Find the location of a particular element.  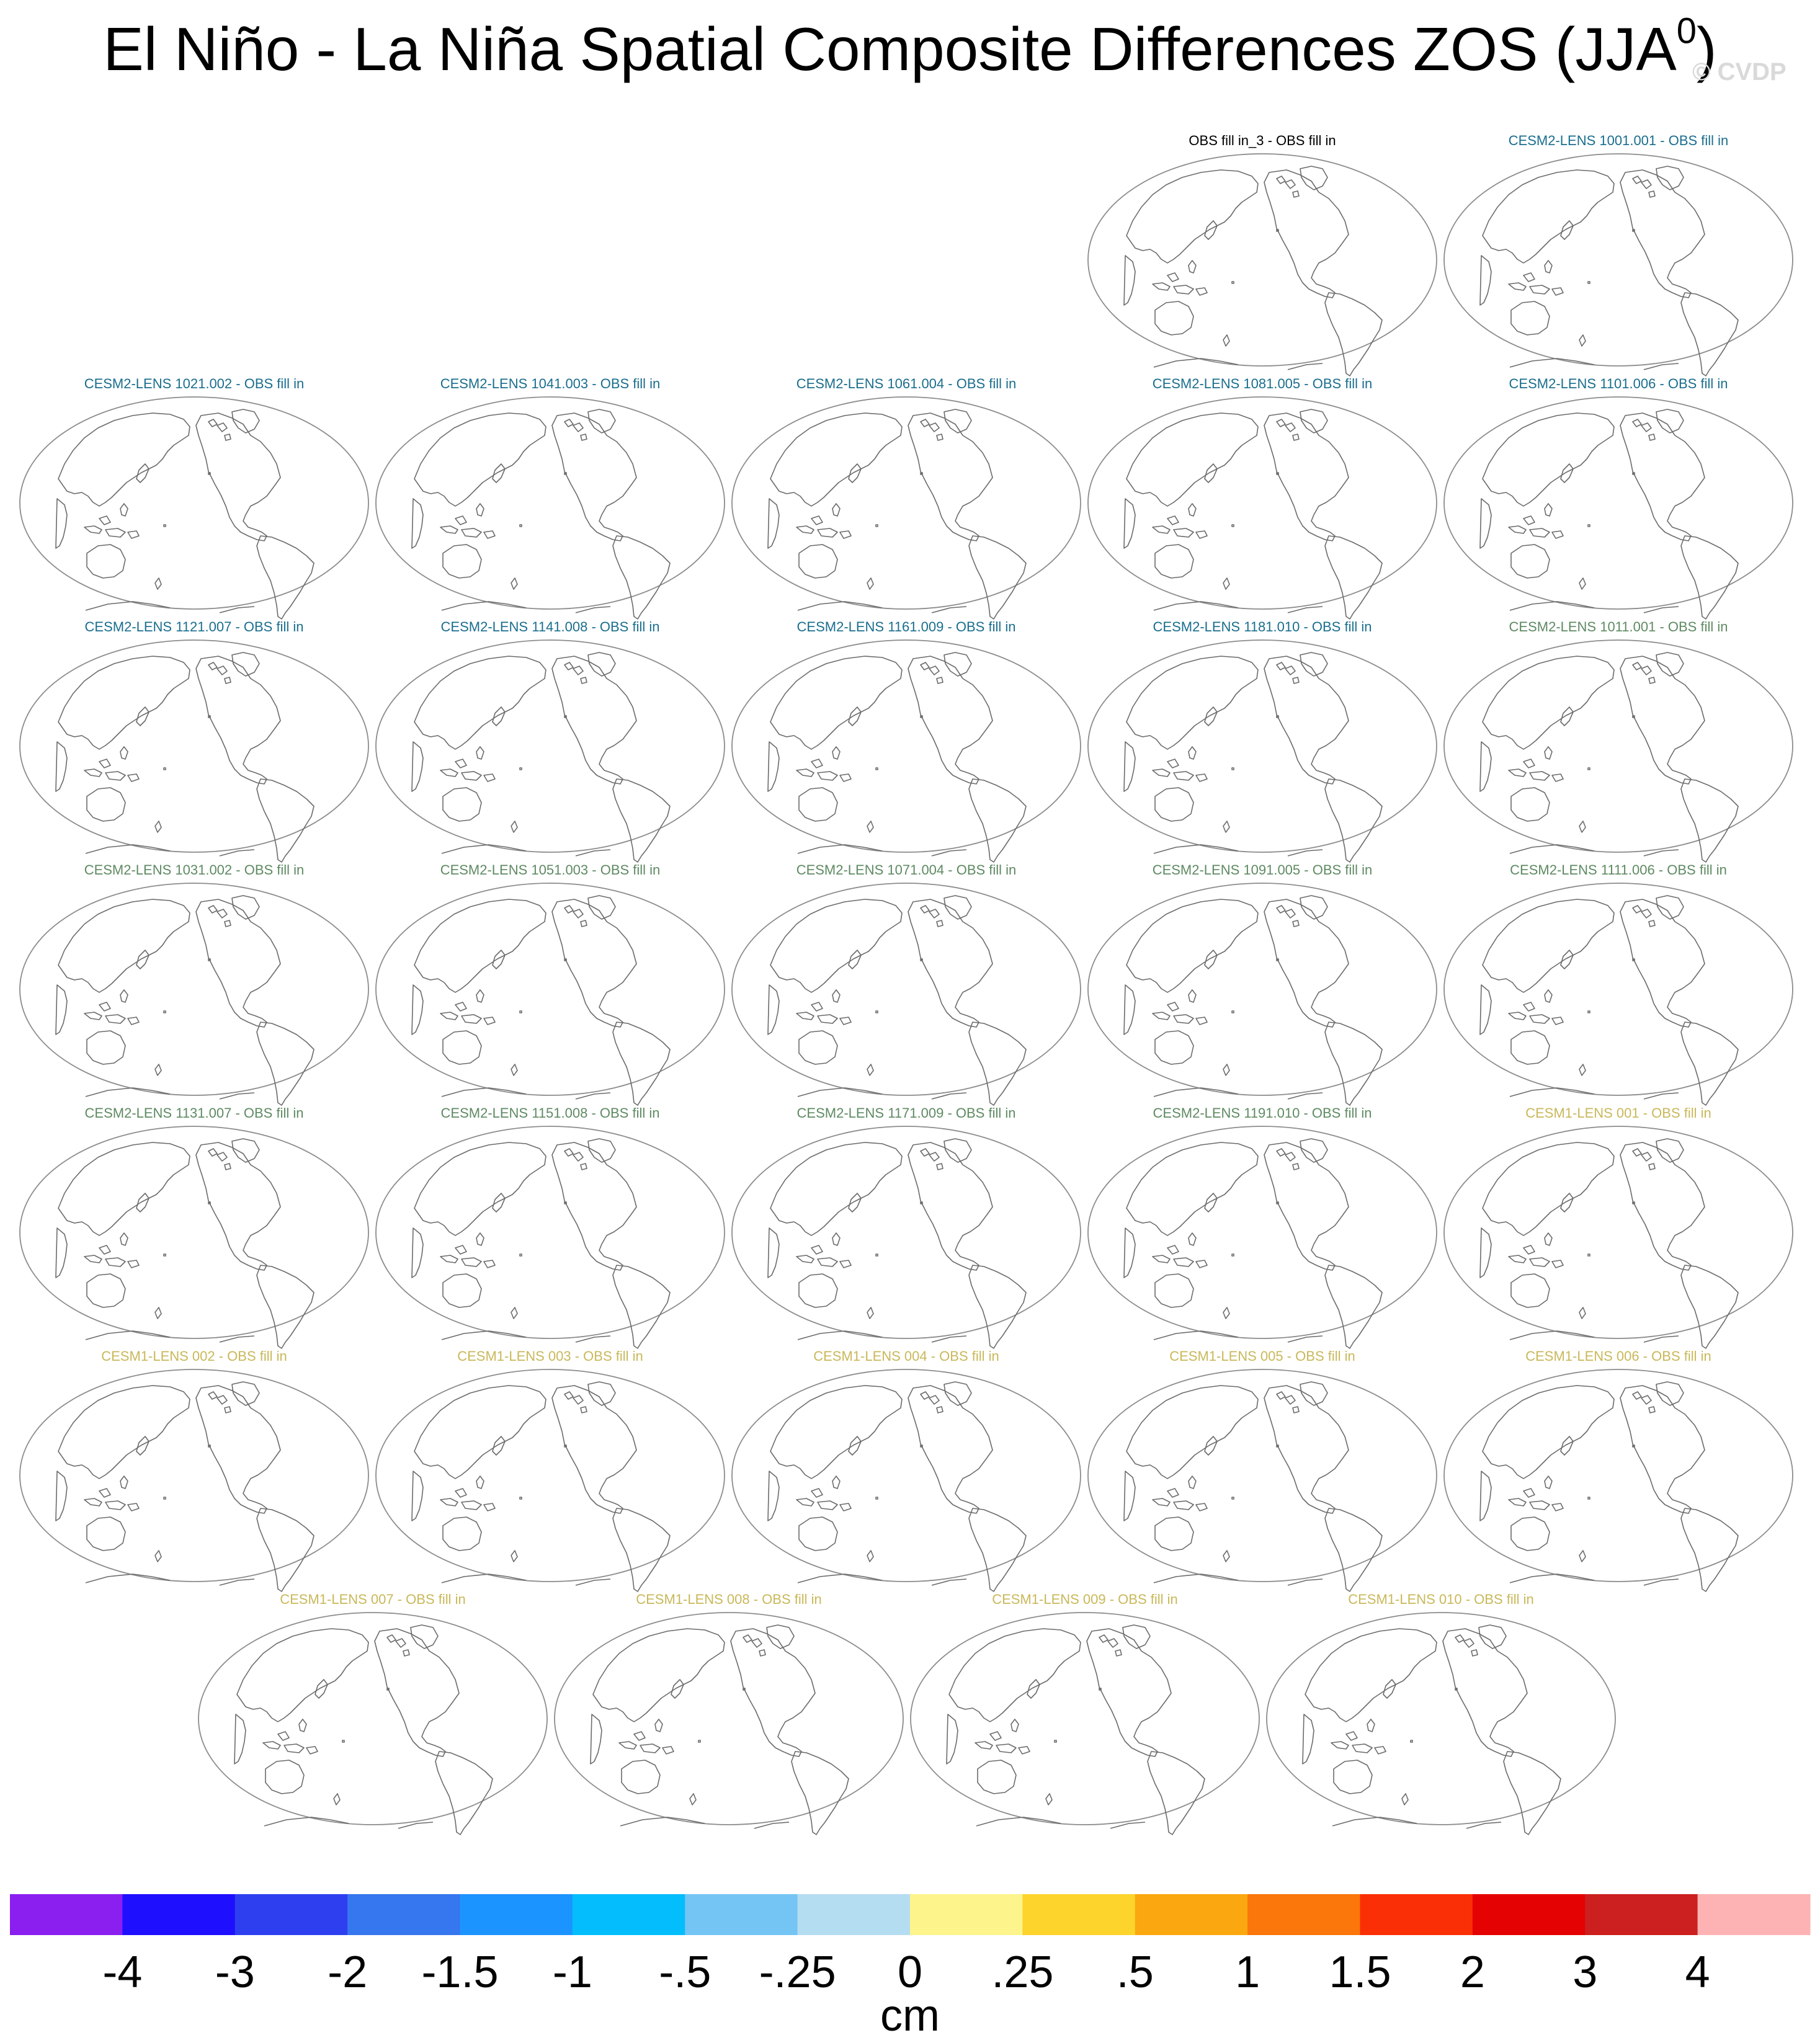

panel-title: CESM2-LENS 1191.010 - OBS fill in is located at coordinates (1262, 1113).